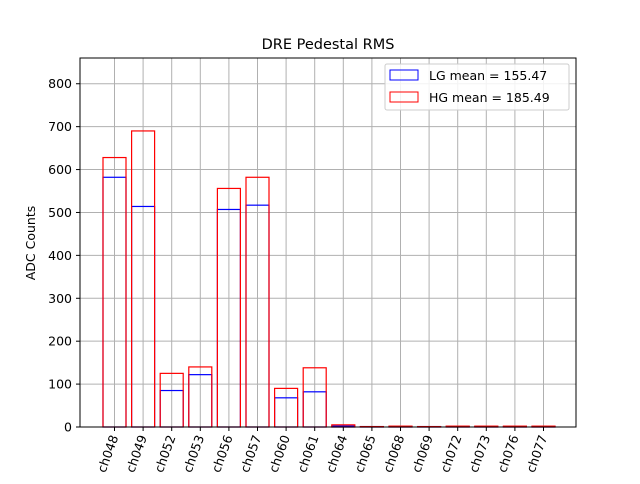  What do you see at coordinates (60, 83) in the screenshot?
I see `y-tick-label: 800` at bounding box center [60, 83].